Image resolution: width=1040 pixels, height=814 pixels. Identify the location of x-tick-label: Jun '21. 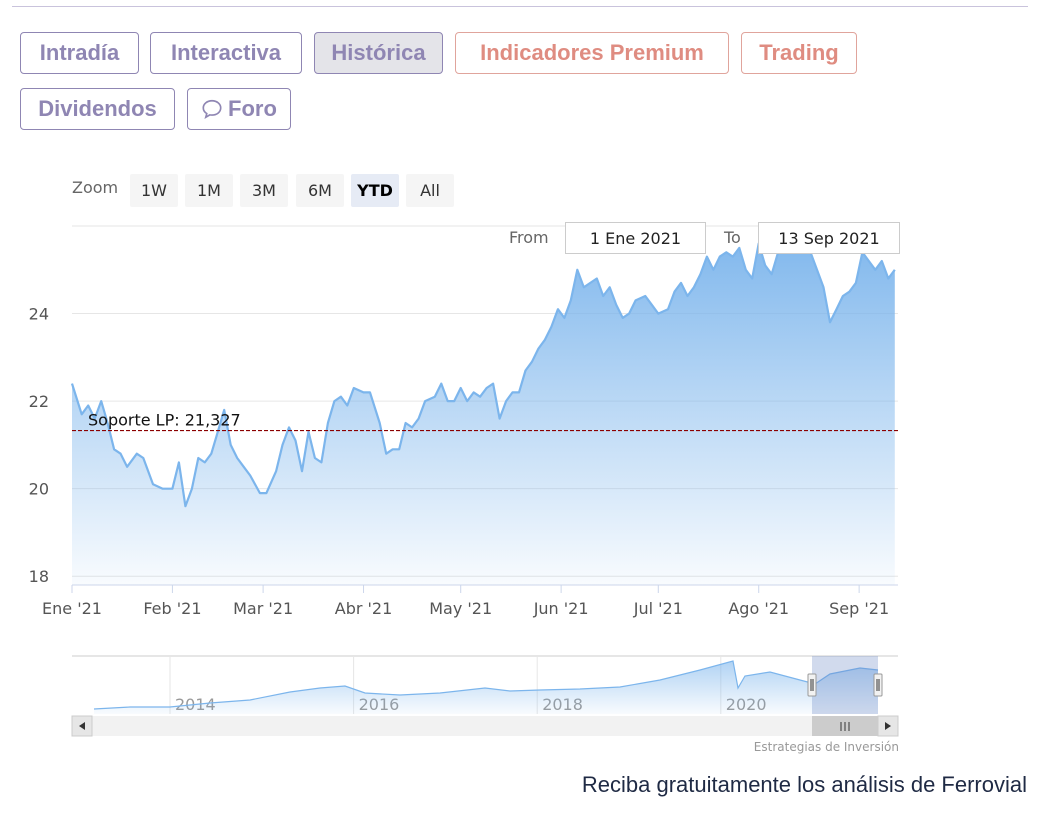
(561, 608).